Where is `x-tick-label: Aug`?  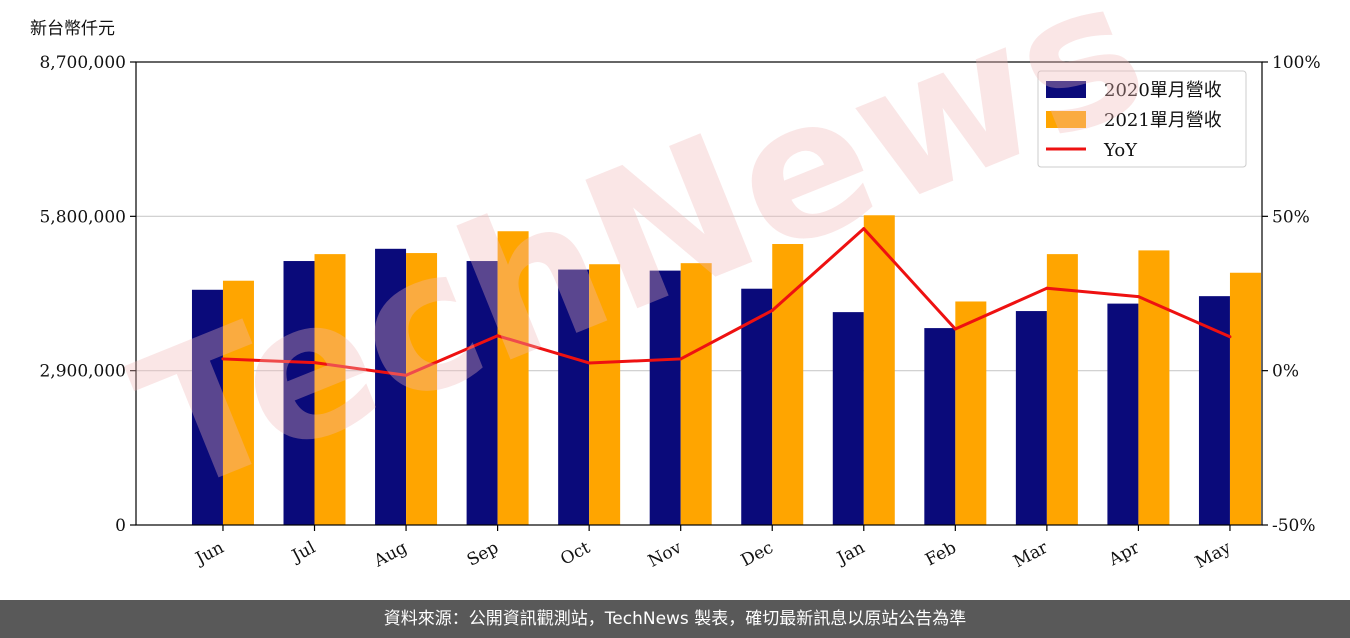 x-tick-label: Aug is located at coordinates (390, 555).